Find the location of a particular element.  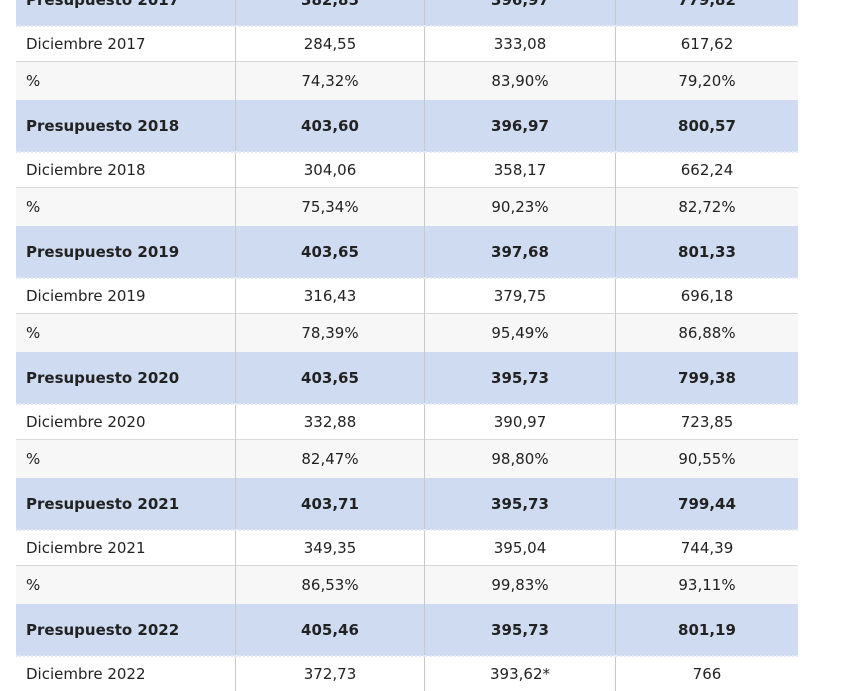

table-cell: 801,33 is located at coordinates (706, 252).